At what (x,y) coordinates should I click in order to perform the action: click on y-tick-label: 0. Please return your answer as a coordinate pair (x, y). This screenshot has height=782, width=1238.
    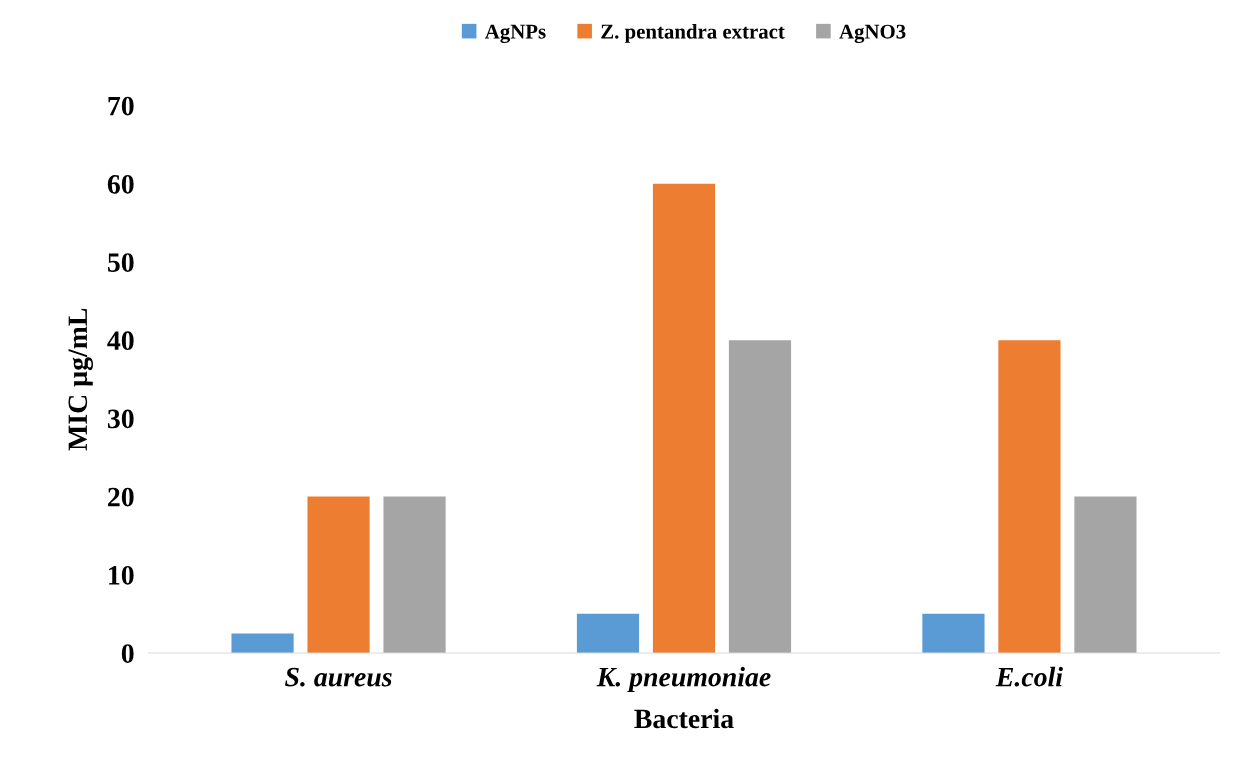
    Looking at the image, I should click on (127, 653).